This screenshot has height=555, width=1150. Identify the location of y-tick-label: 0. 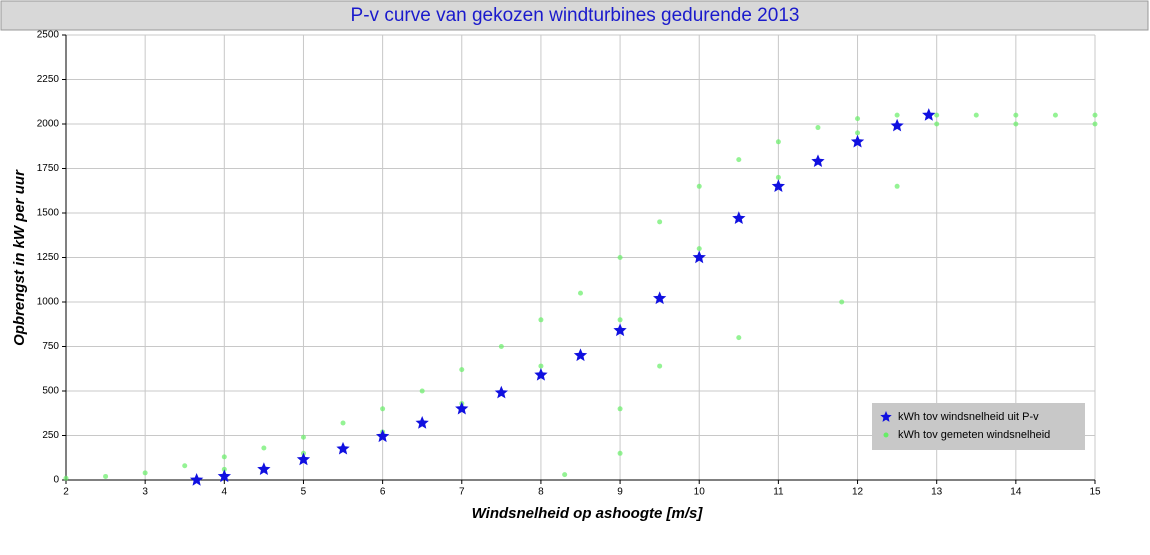
(56, 480).